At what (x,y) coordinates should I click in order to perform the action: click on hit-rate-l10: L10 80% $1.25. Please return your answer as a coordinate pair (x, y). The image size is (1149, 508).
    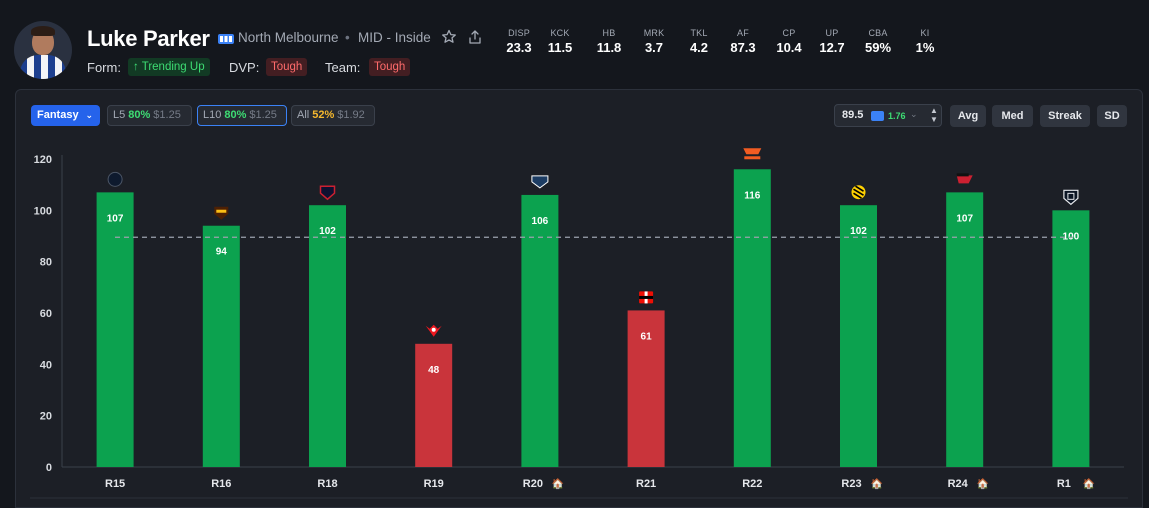
    Looking at the image, I should click on (242, 115).